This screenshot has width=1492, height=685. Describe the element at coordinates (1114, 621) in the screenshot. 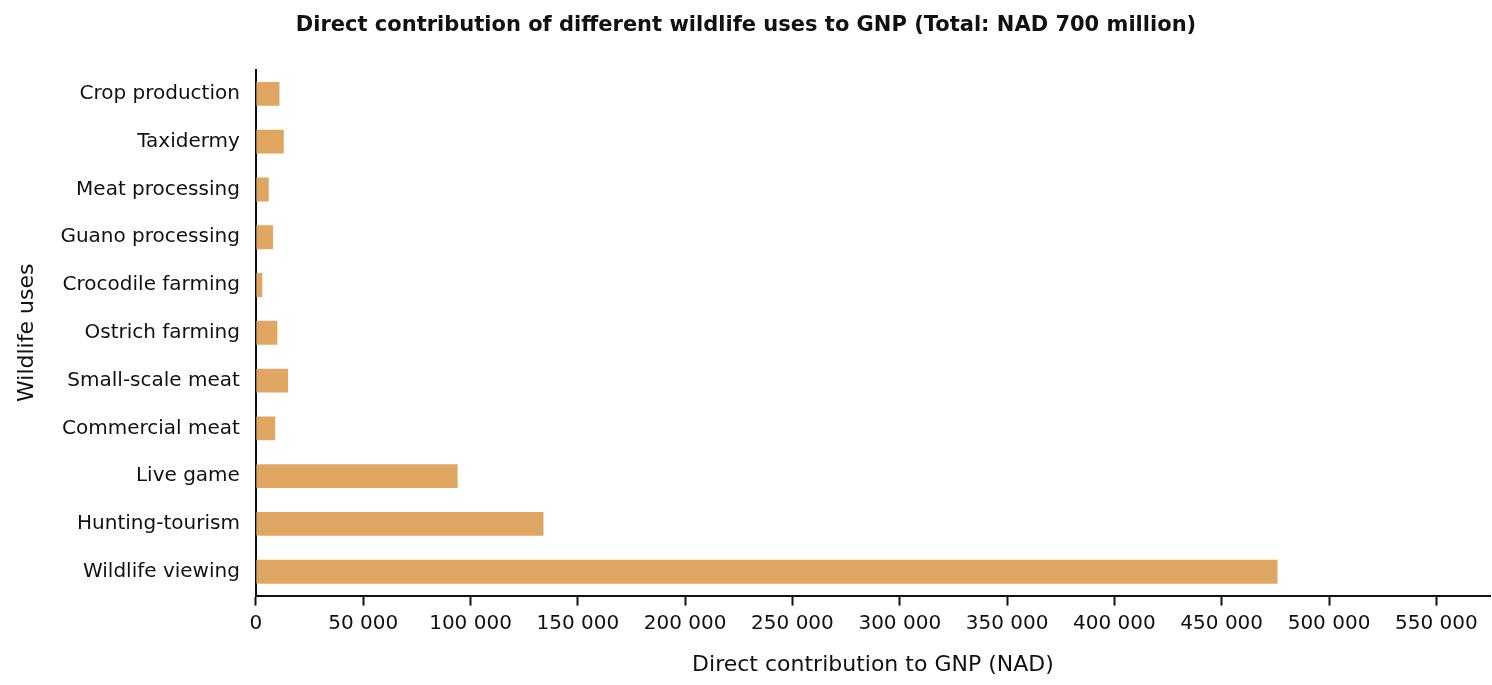

I see `x-tick-label: 400 000` at that location.